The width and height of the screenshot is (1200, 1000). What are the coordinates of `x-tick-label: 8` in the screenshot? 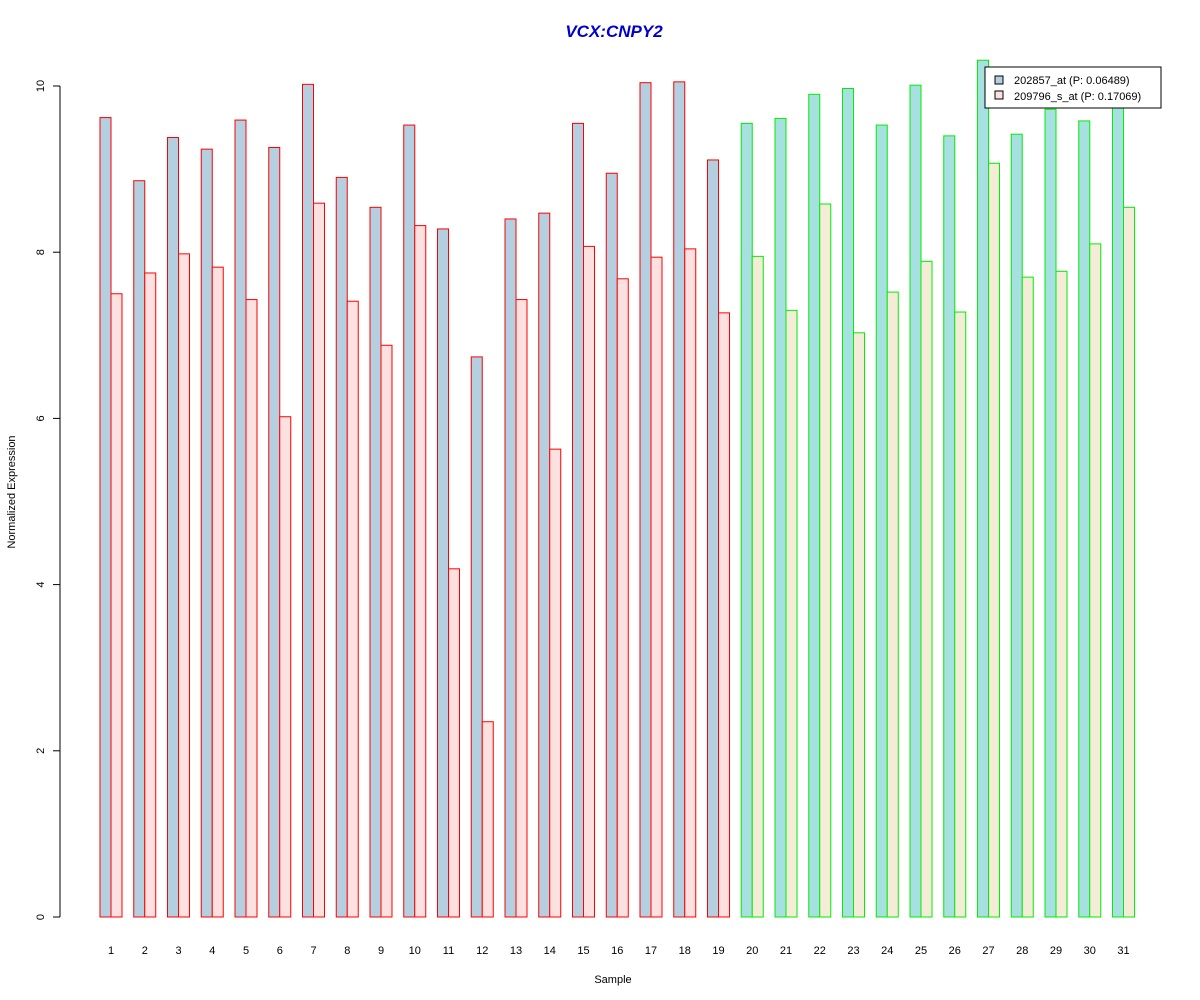 It's located at (347, 951).